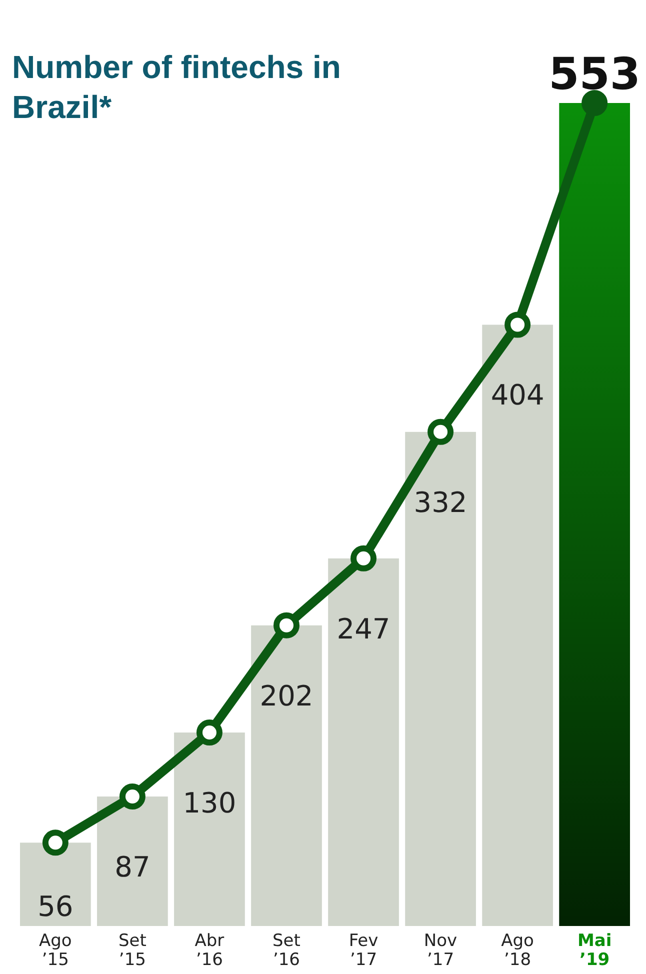 The image size is (646, 974). Describe the element at coordinates (594, 74) in the screenshot. I see `data-label: 553` at that location.